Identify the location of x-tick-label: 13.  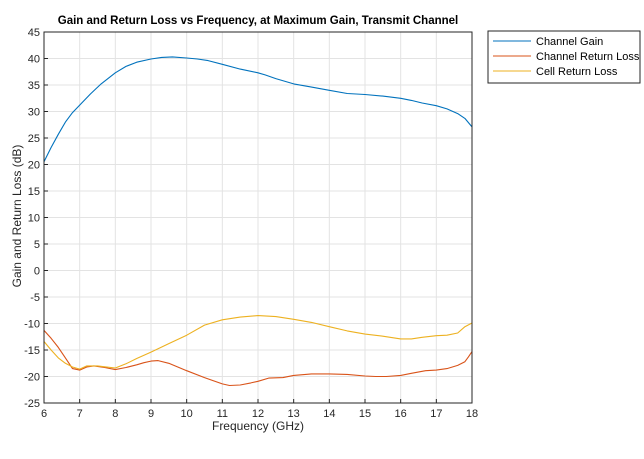
(294, 414).